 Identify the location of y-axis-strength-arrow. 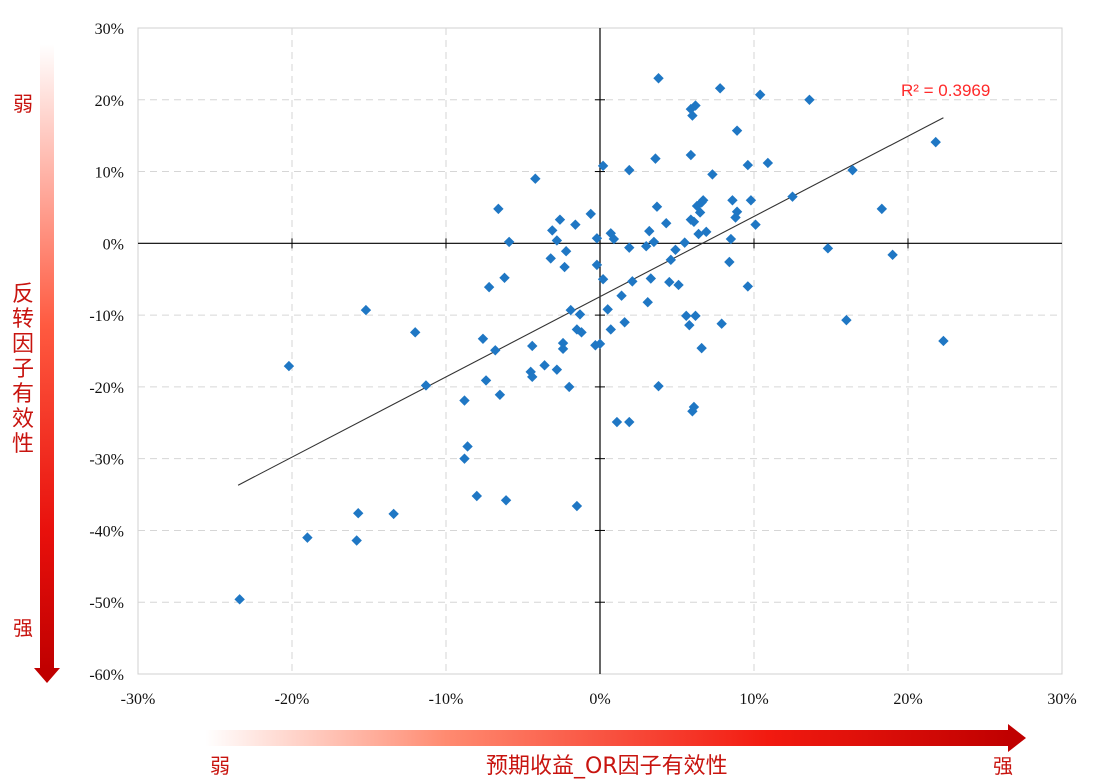
(47, 357).